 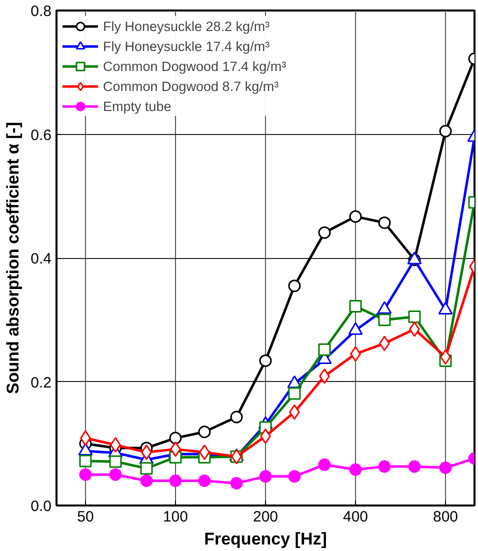 What do you see at coordinates (41, 383) in the screenshot?
I see `y-tick-label: 0.2` at bounding box center [41, 383].